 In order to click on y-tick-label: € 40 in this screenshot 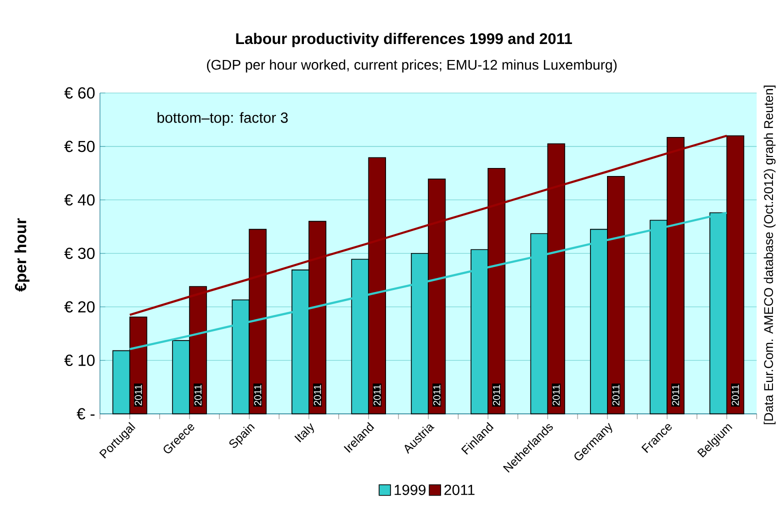, I will do `click(79, 200)`.